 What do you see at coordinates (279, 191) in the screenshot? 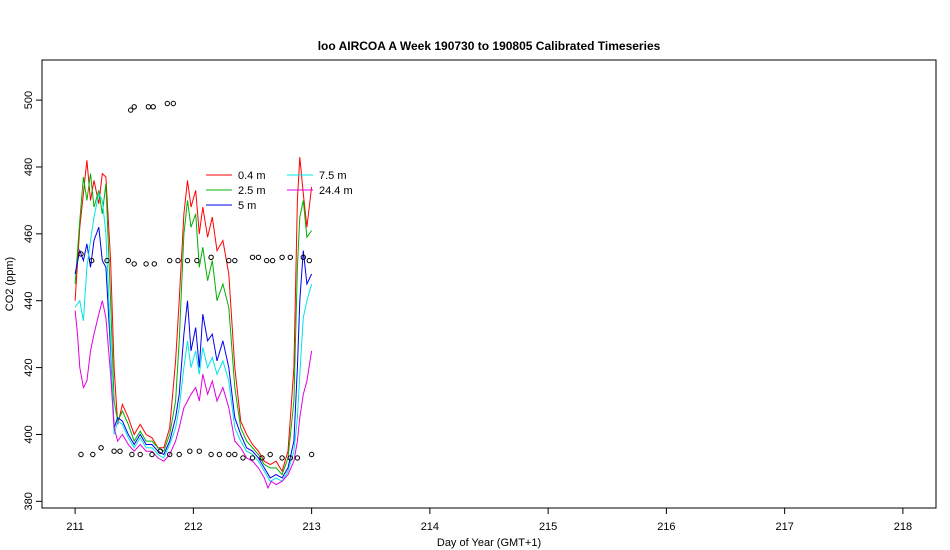
I see `legend: 0.4 m 2.5 m 5 m 7.5 m 24.4 m` at bounding box center [279, 191].